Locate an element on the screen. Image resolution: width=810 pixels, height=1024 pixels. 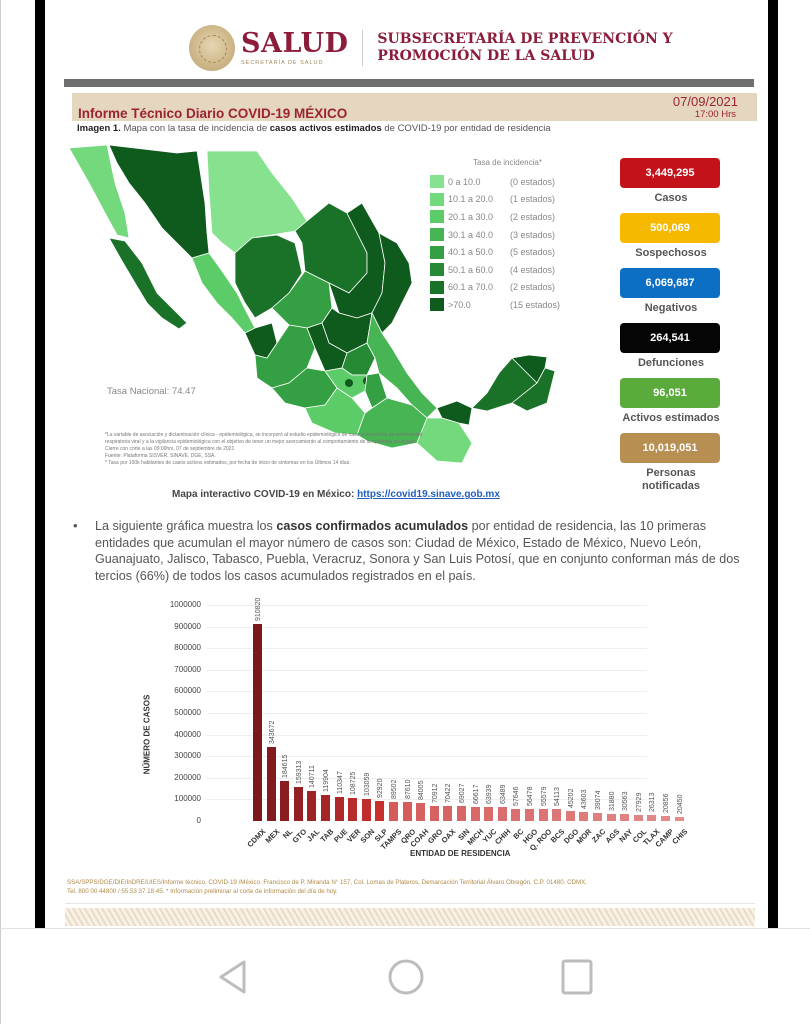
bar-value-label: 26313 is located at coordinates (653, 802).